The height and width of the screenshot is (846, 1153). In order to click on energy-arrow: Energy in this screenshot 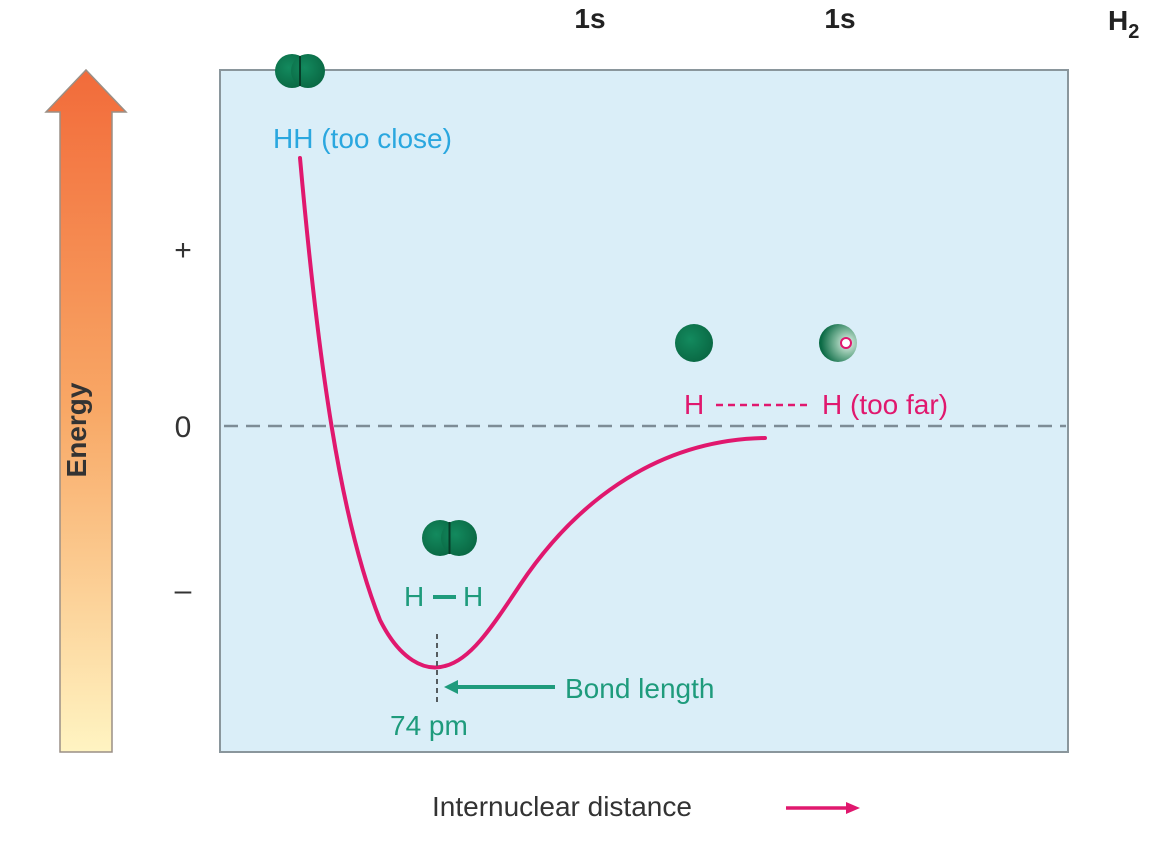, I will do `click(86, 410)`.